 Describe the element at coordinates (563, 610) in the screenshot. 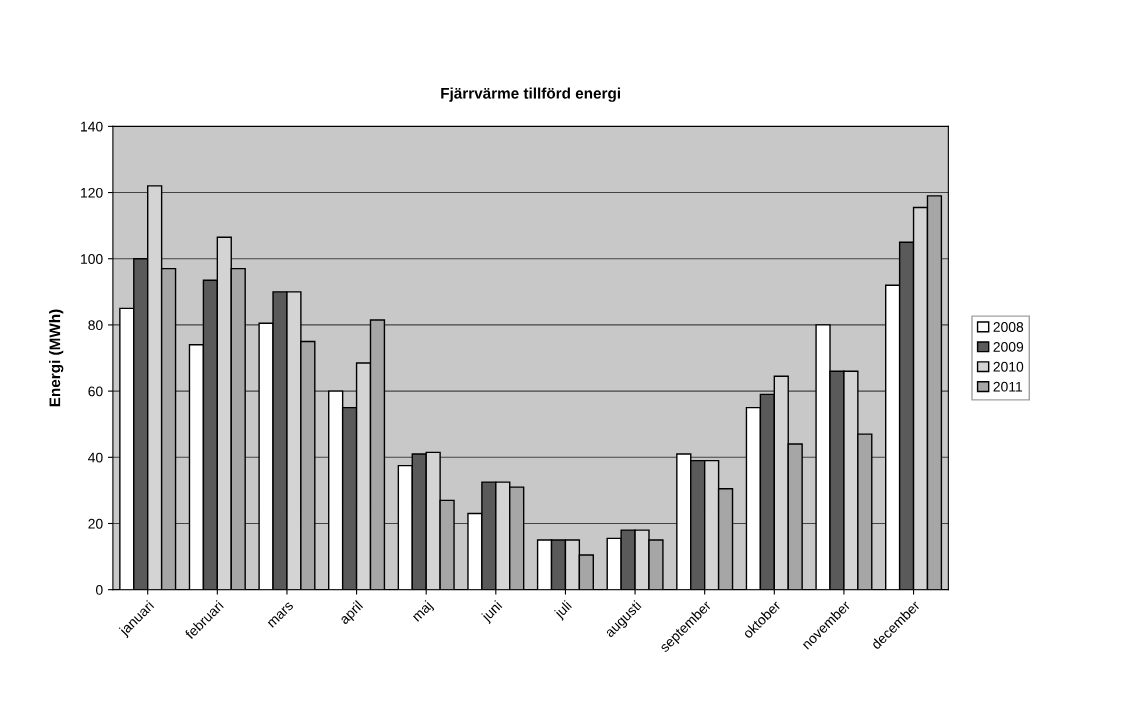

I see `x-tick-label: juli` at that location.